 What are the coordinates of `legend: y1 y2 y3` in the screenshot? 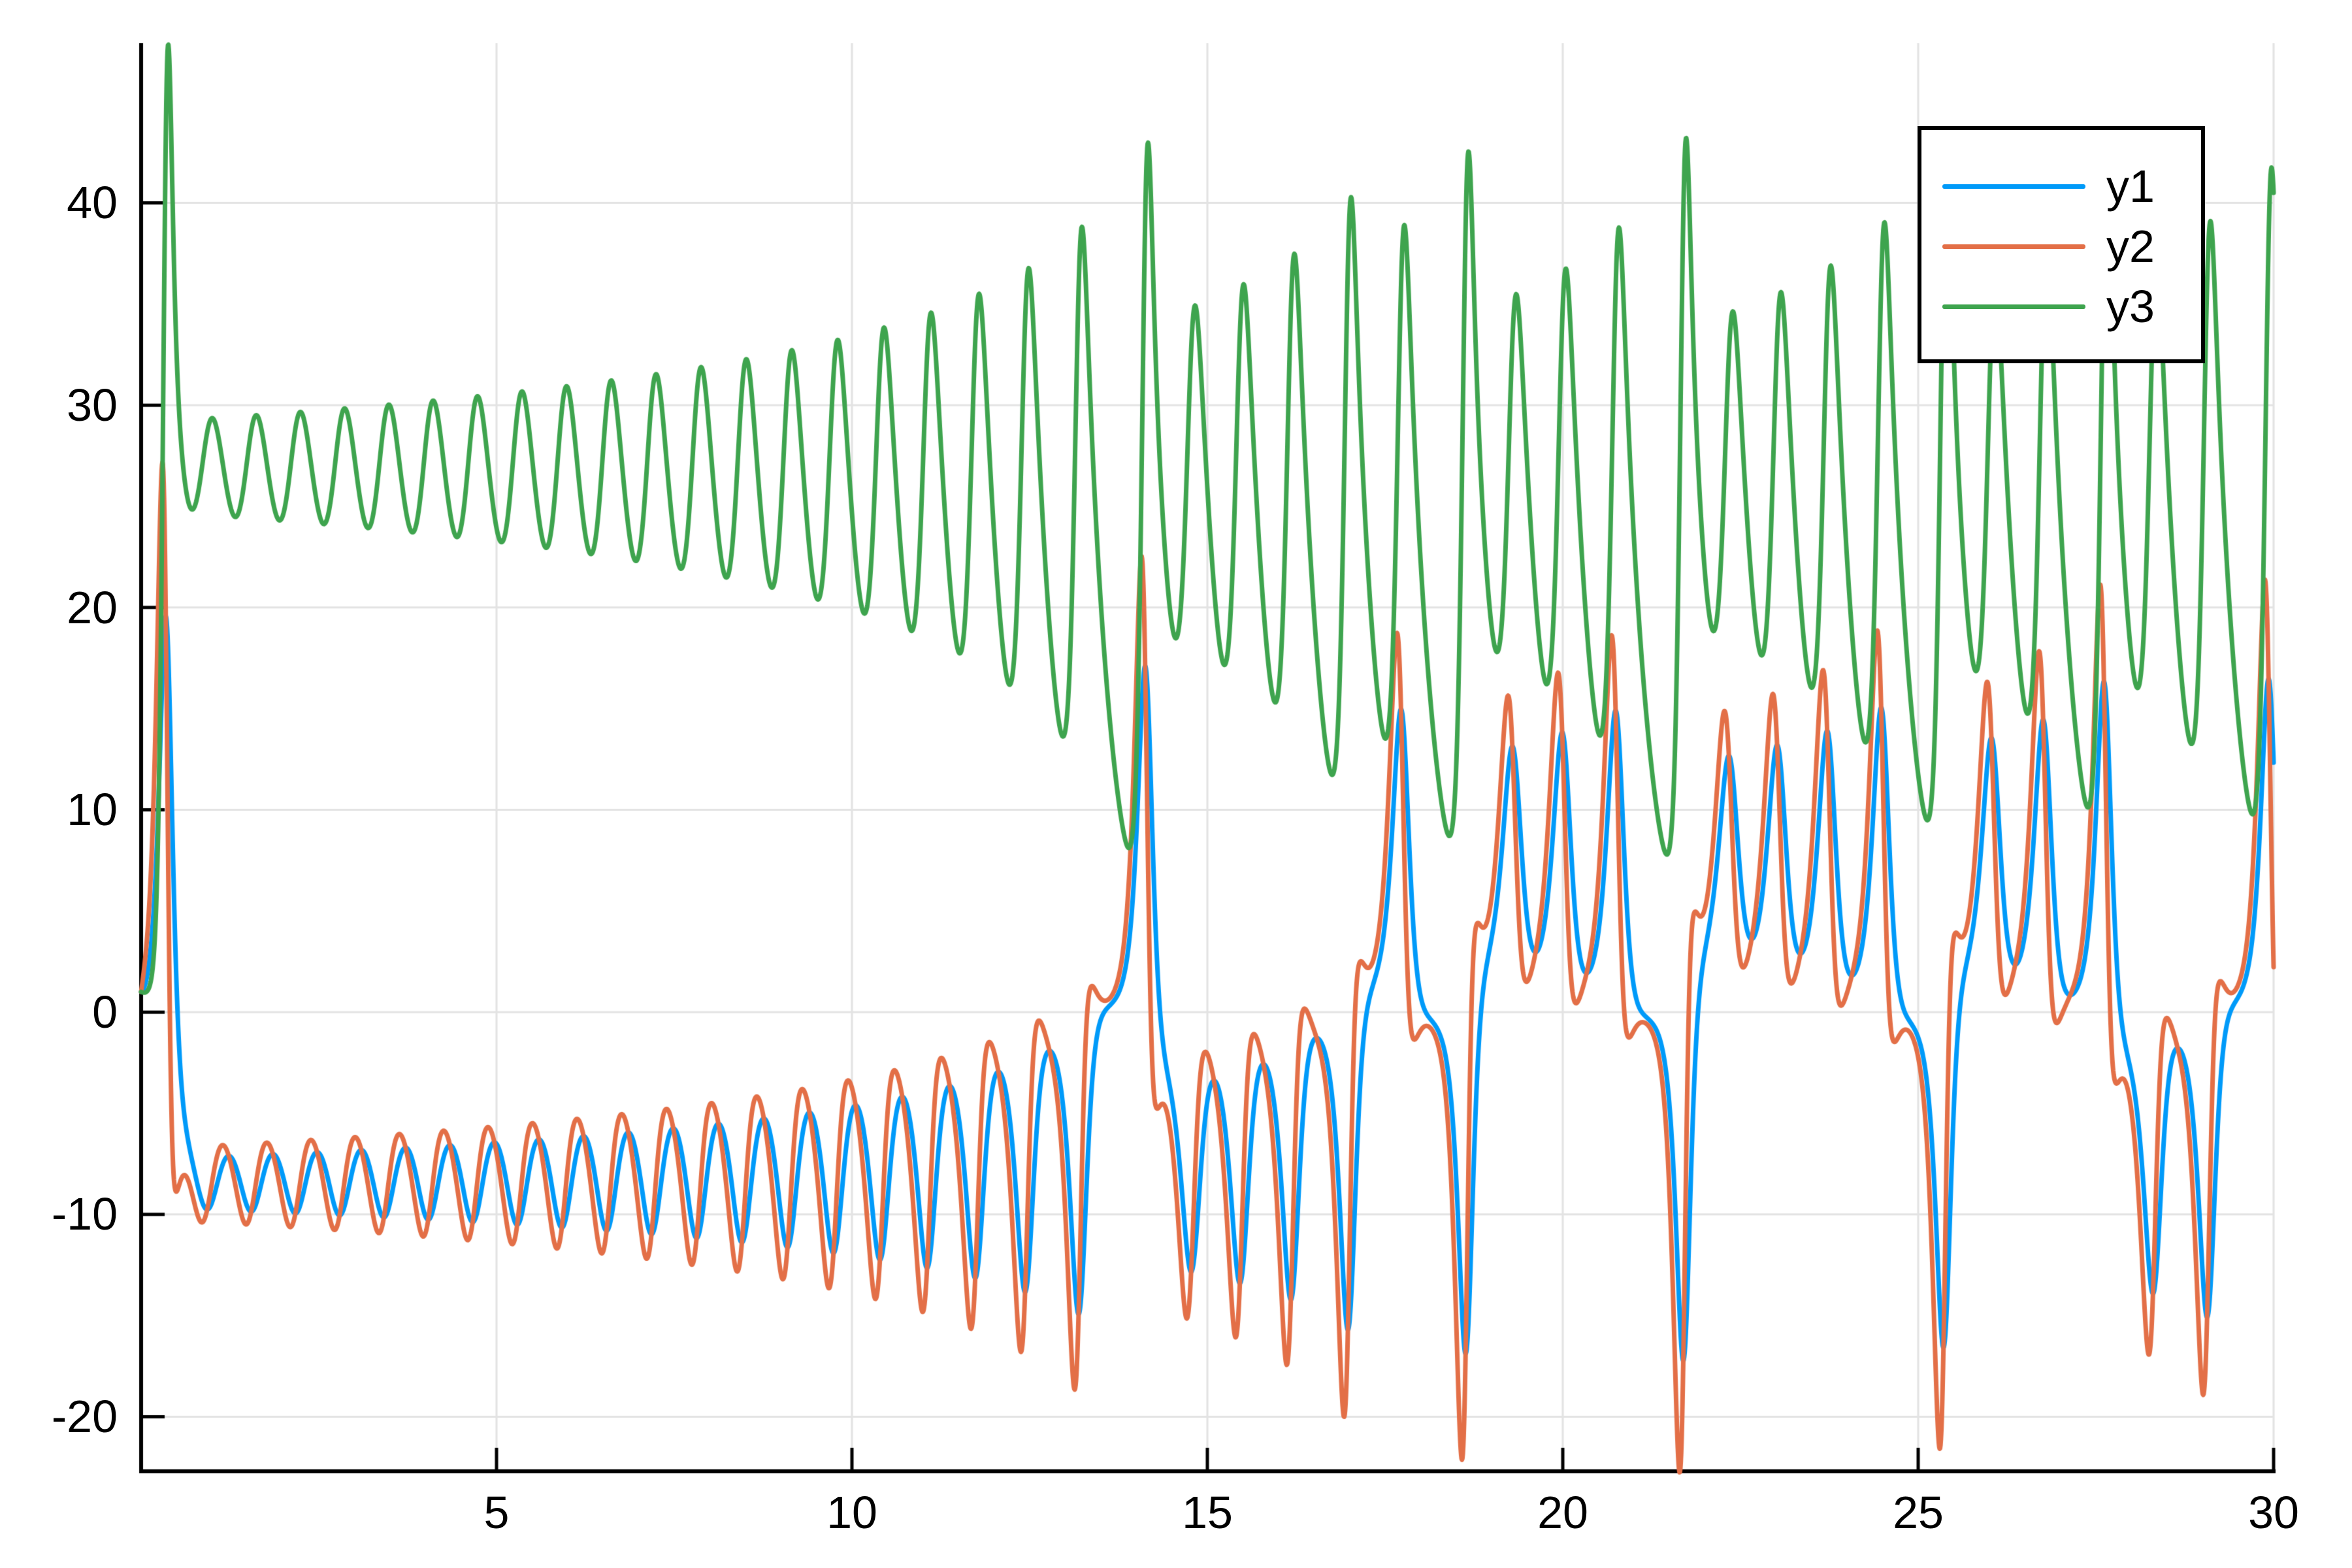 It's located at (2061, 244).